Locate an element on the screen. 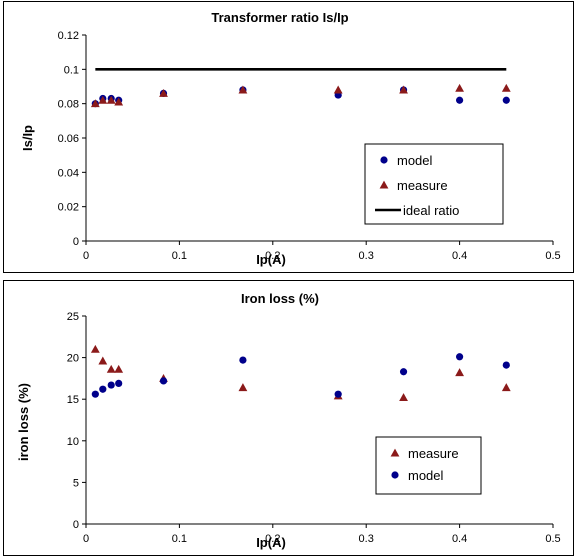  y-tick-label: 10 is located at coordinates (73, 442).